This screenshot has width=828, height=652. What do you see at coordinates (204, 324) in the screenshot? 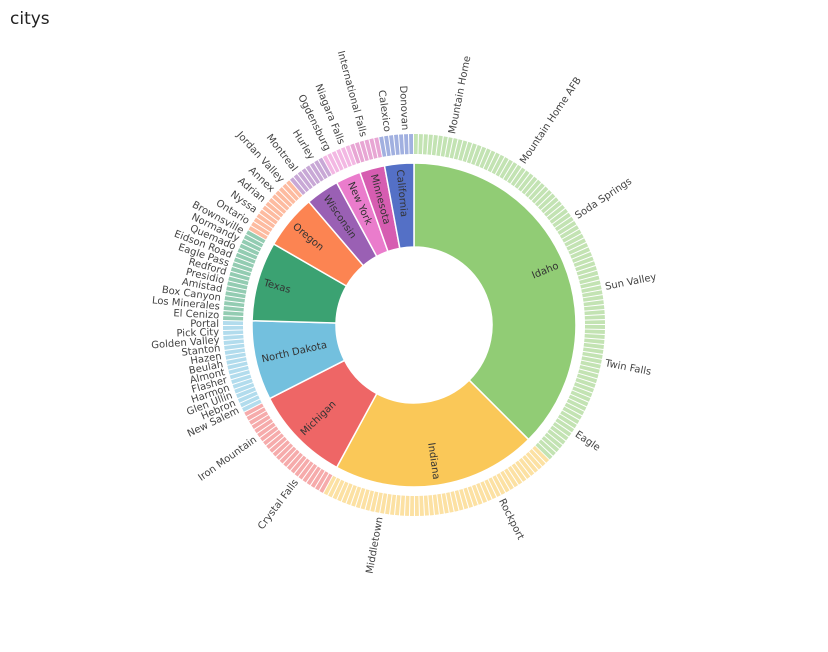
I see `city-label: Portal` at bounding box center [204, 324].